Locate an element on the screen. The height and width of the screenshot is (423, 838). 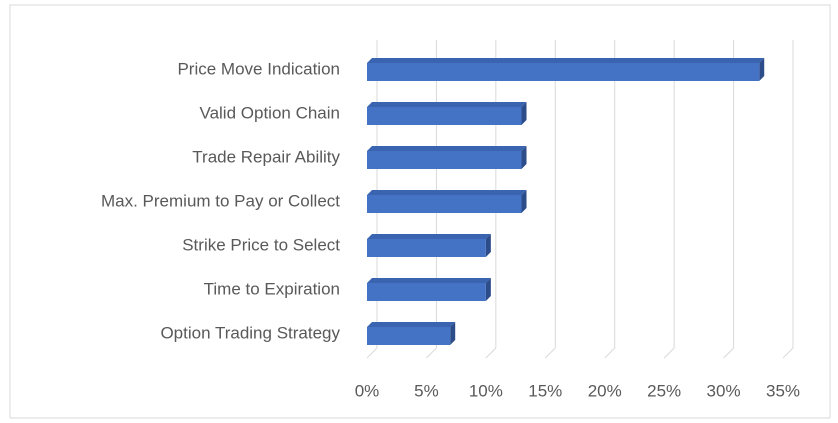
x-tick-label: 30% is located at coordinates (724, 390).